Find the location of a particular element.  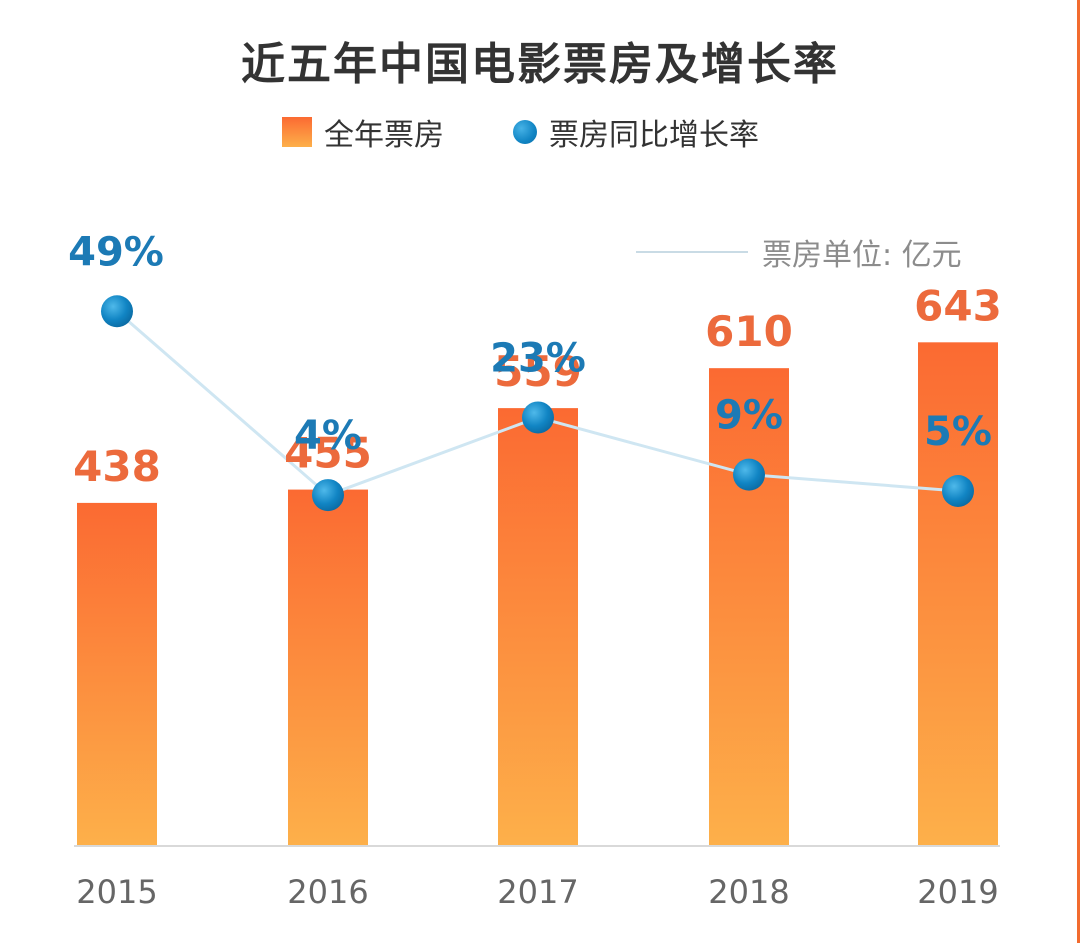

bar-value-label-2015: 438 is located at coordinates (117, 466).